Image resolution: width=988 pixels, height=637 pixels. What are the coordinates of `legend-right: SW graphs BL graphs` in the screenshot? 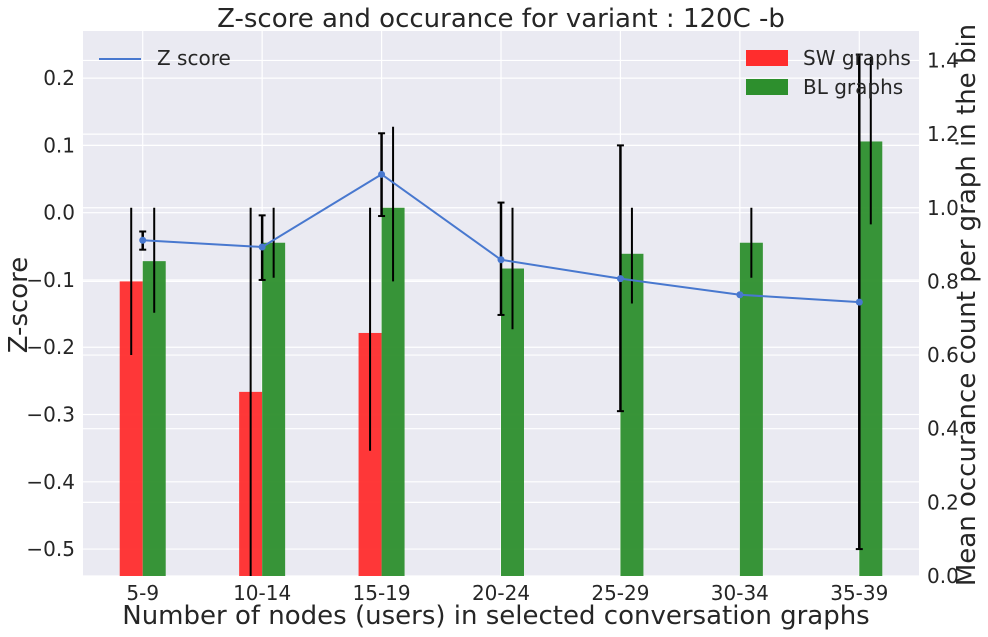 It's located at (828, 72).